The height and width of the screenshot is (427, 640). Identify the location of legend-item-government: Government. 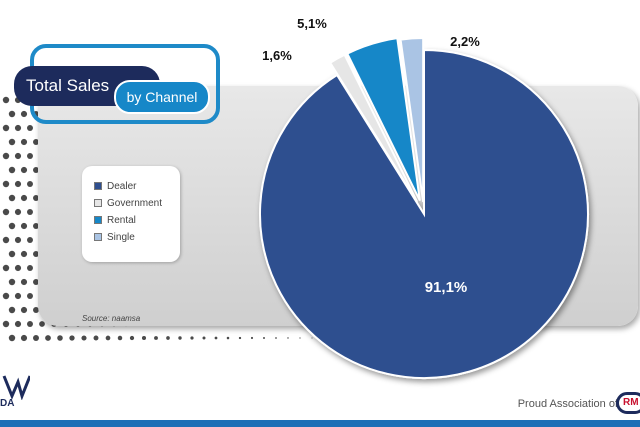
(128, 204).